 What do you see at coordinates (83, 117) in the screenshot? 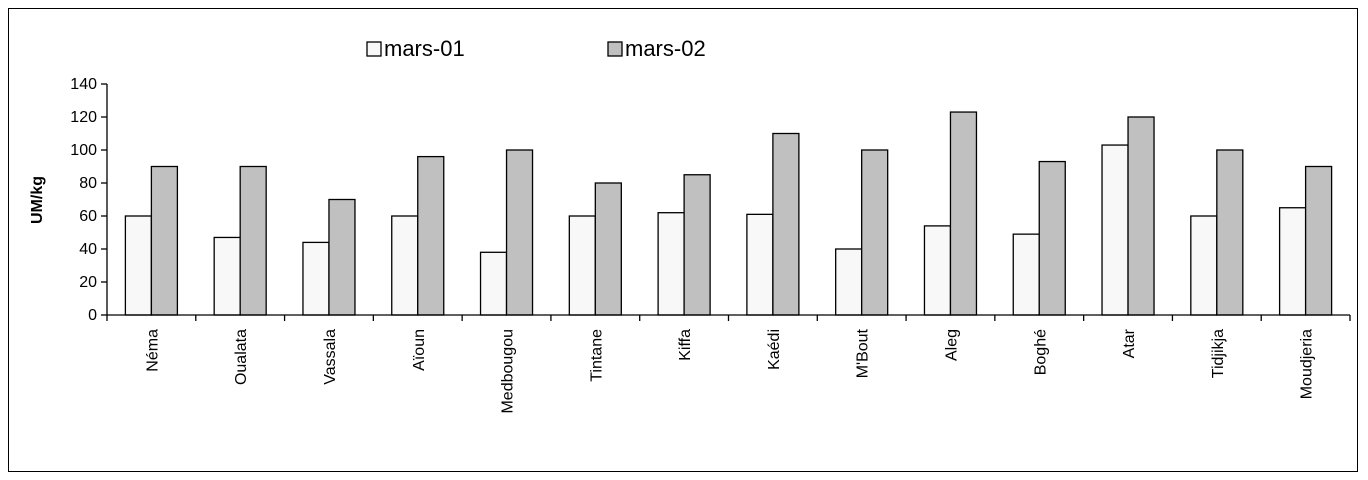
I see `y-tick-label: 120` at bounding box center [83, 117].